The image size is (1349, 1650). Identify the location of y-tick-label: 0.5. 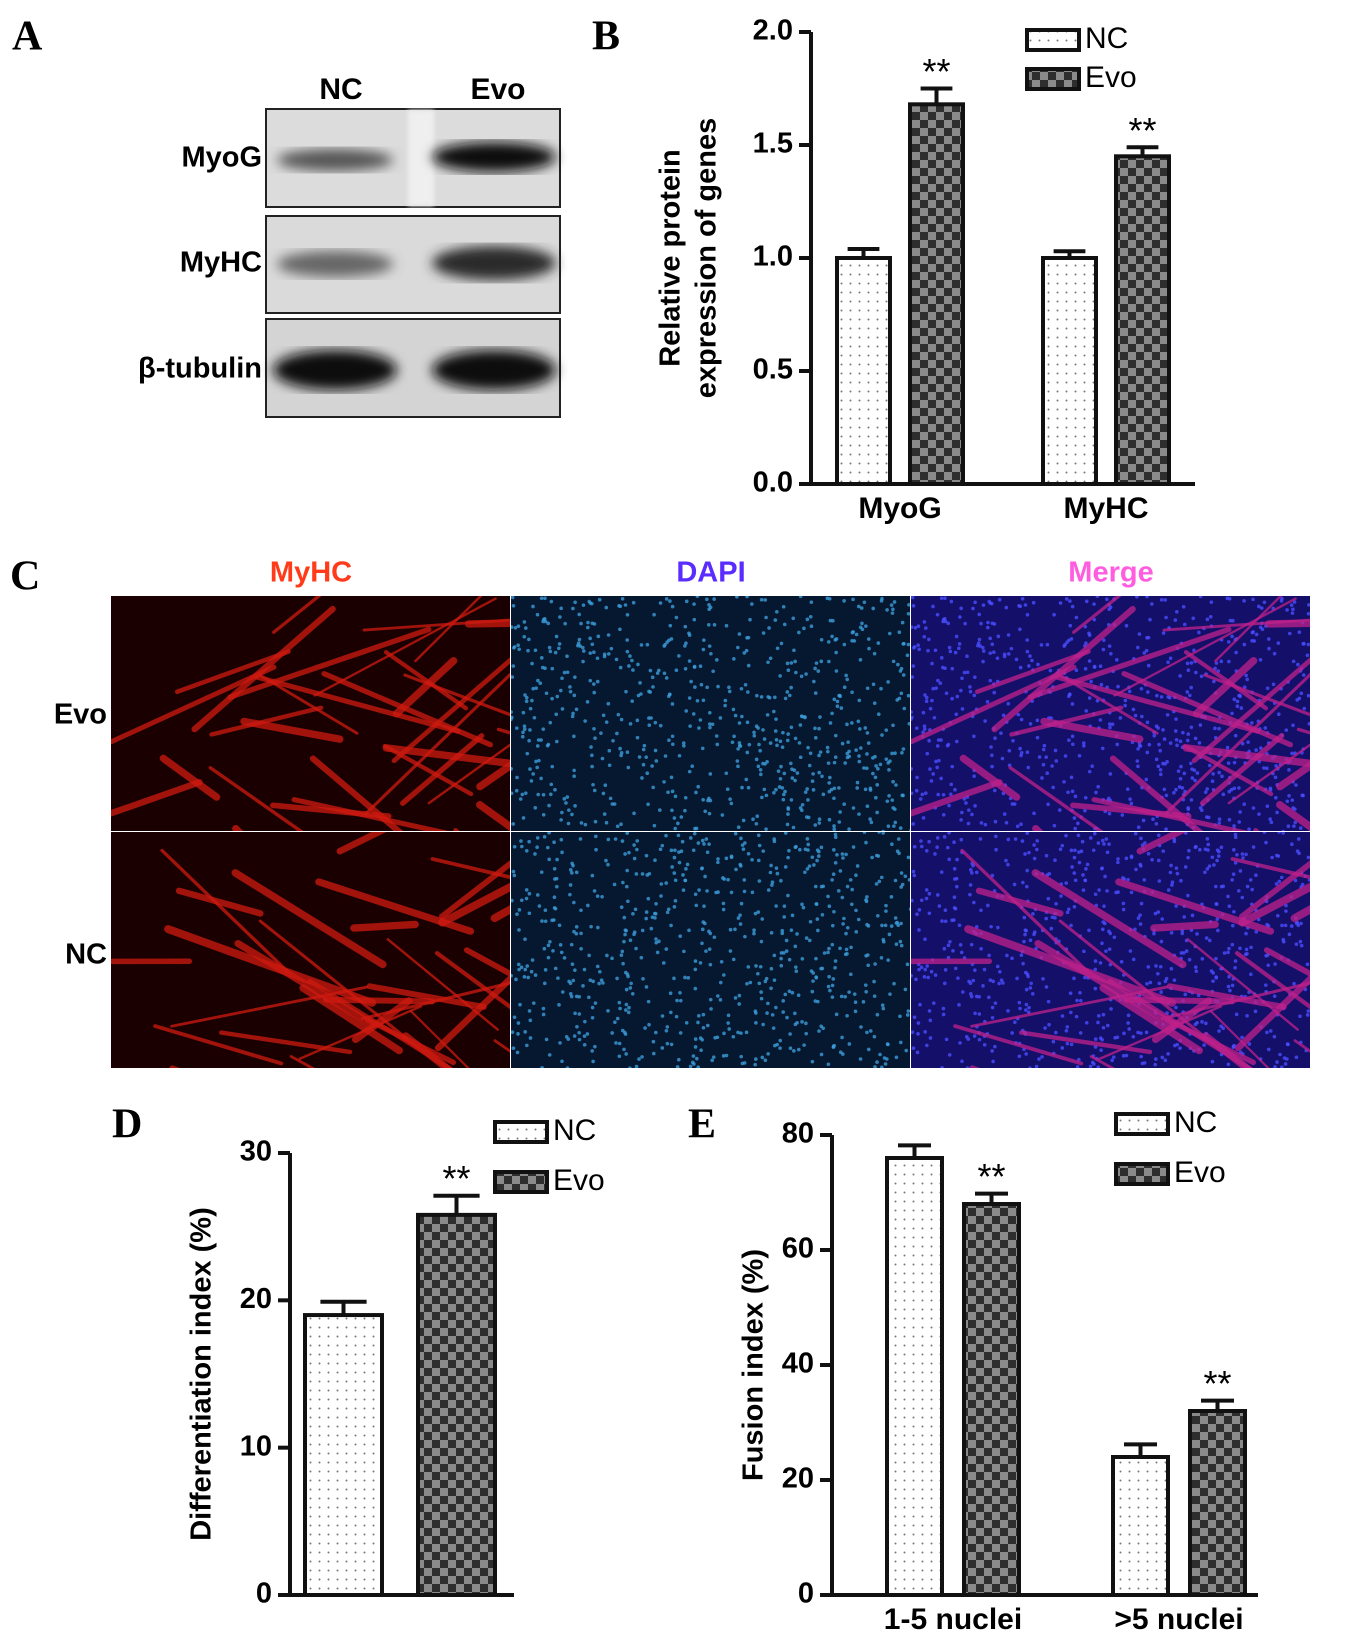
(773, 370).